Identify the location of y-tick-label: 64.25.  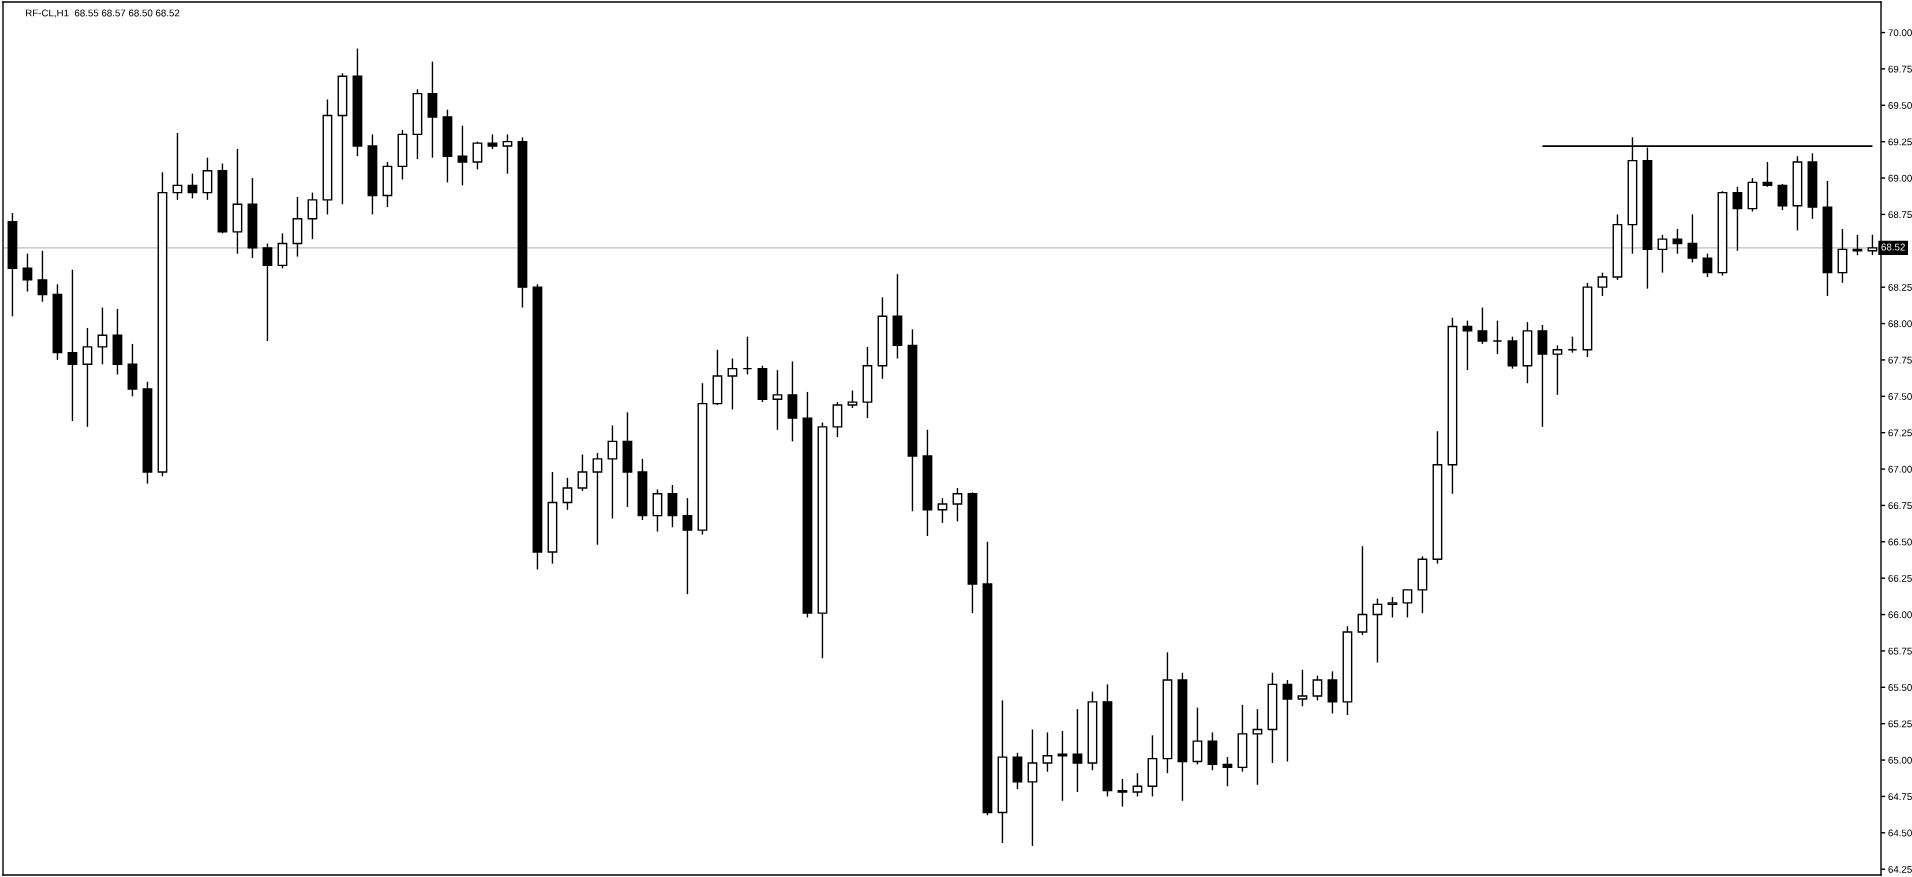
(1900, 869).